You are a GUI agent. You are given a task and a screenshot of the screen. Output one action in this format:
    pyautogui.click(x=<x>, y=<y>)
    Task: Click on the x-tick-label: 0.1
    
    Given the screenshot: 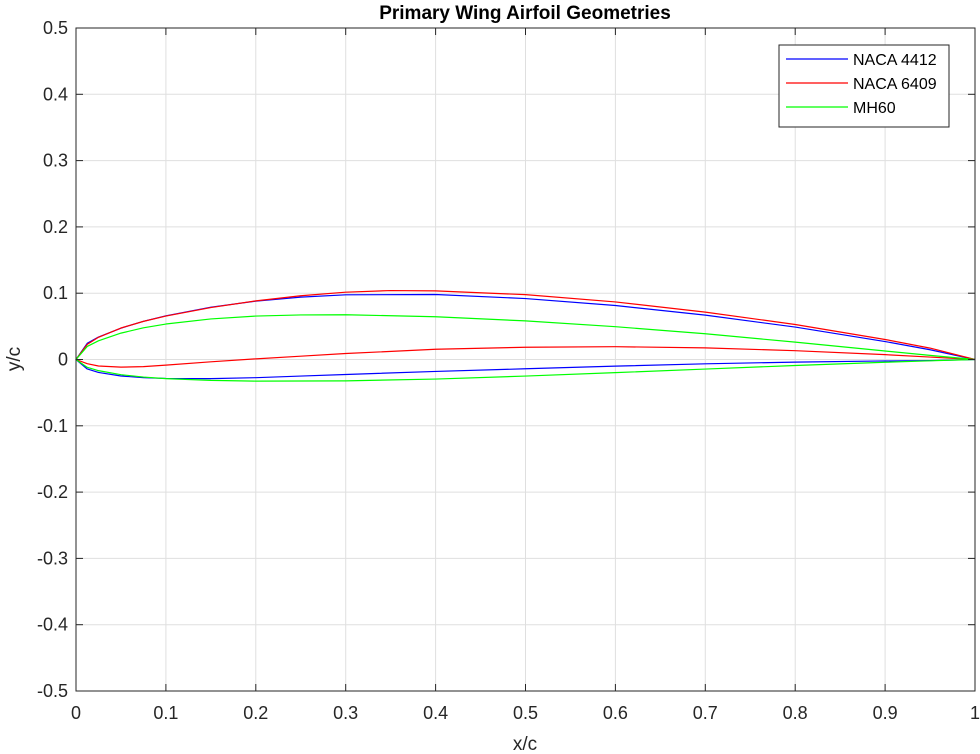 What is the action you would take?
    pyautogui.click(x=165, y=713)
    